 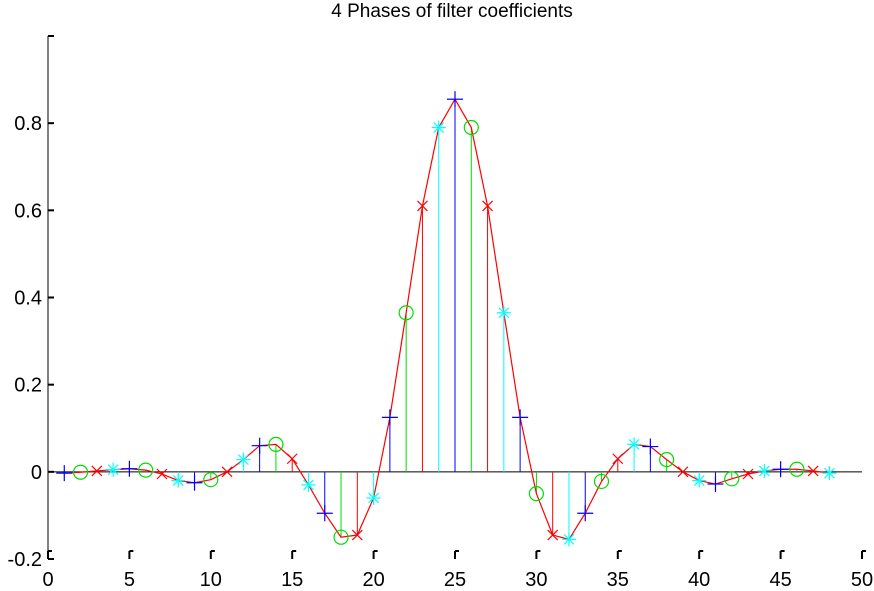 I want to click on x-tick-label: 40, so click(x=699, y=580).